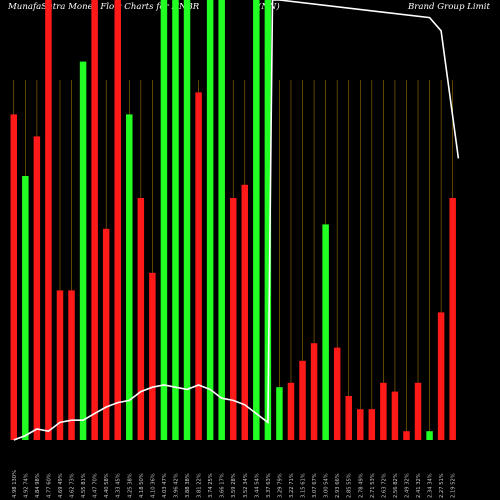  Describe the element at coordinates (200, 485) in the screenshot. I see `x-tick-label: 3.81 22%` at that location.